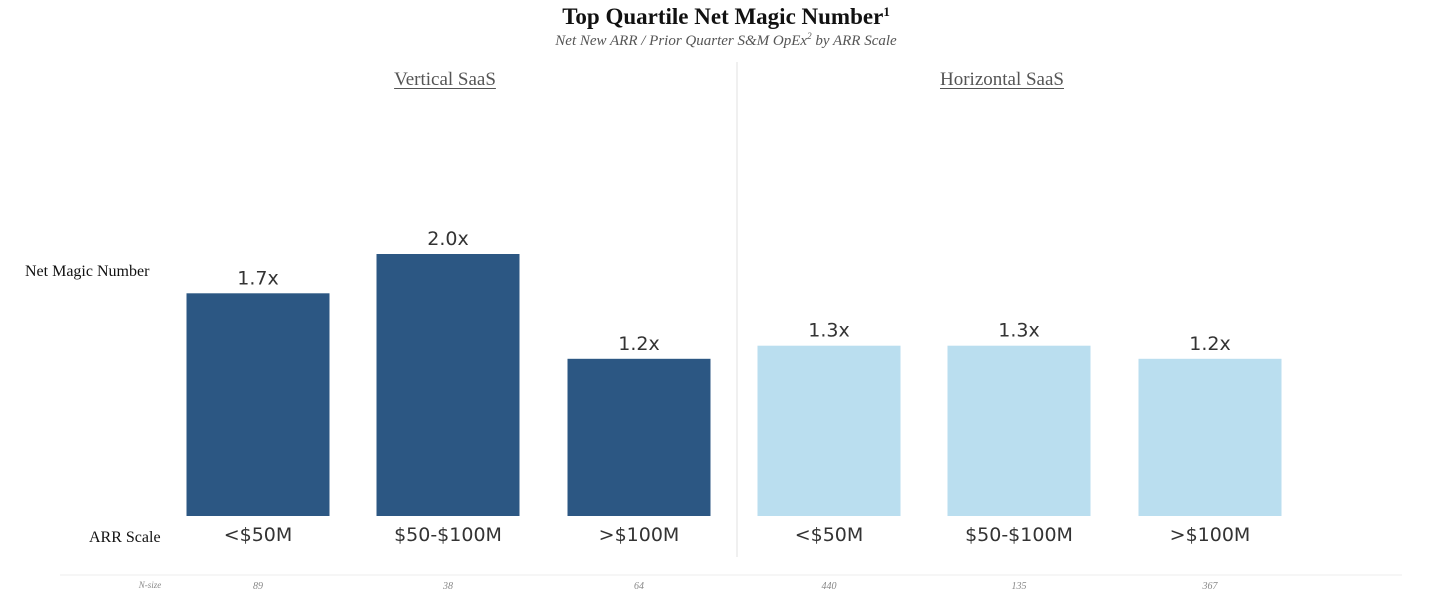  I want to click on category-label-horizontal-saas-0: <$50M, so click(829, 535).